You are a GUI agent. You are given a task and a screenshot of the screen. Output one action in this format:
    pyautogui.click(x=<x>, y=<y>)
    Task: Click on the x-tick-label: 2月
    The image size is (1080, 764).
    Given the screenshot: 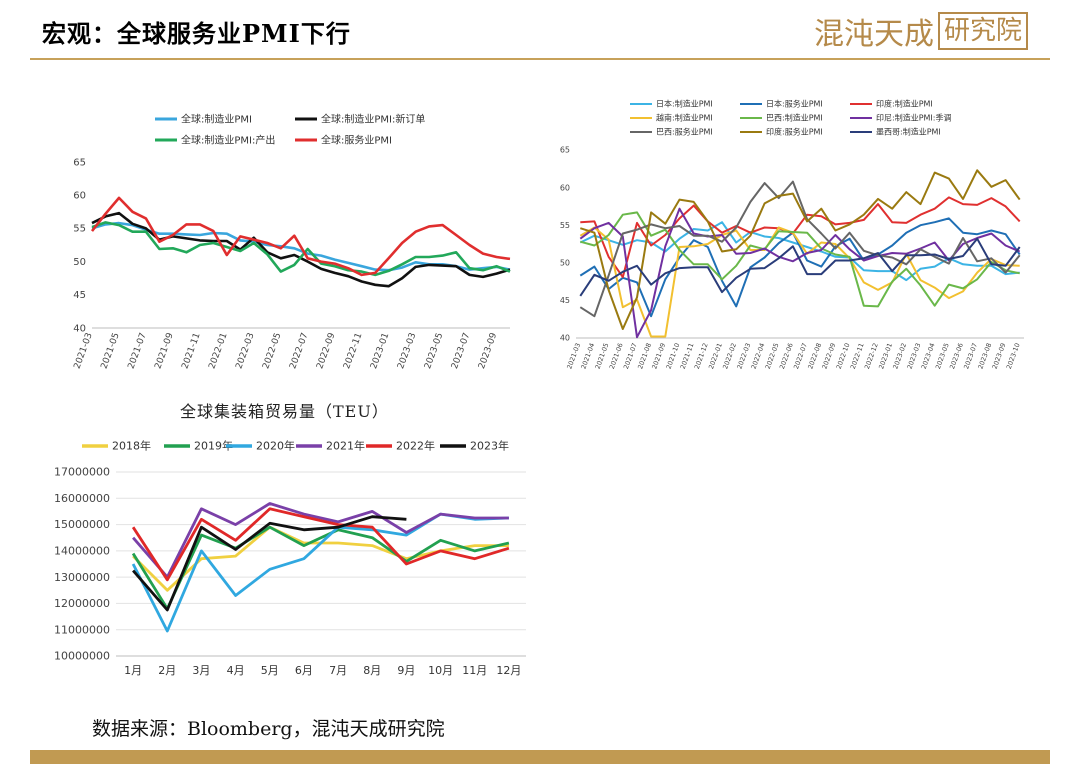 What is the action you would take?
    pyautogui.click(x=167, y=670)
    